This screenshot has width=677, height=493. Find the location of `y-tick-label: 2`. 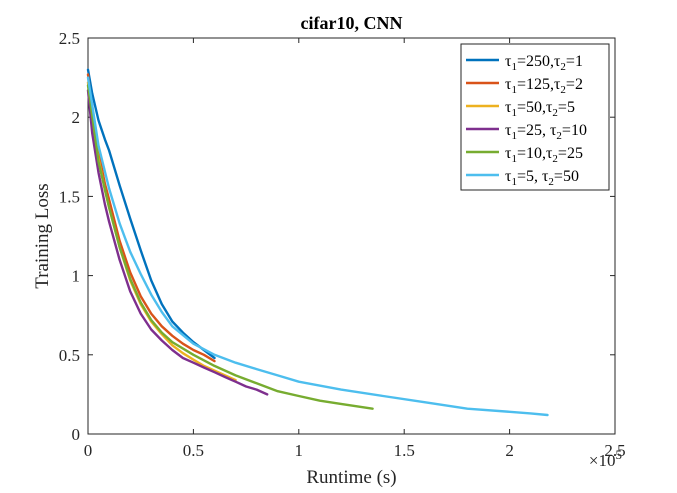

y-tick-label: 2 is located at coordinates (76, 117).